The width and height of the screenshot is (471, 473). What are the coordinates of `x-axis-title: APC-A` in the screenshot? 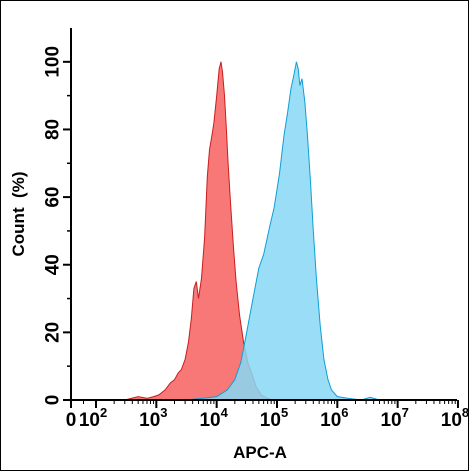 It's located at (260, 452).